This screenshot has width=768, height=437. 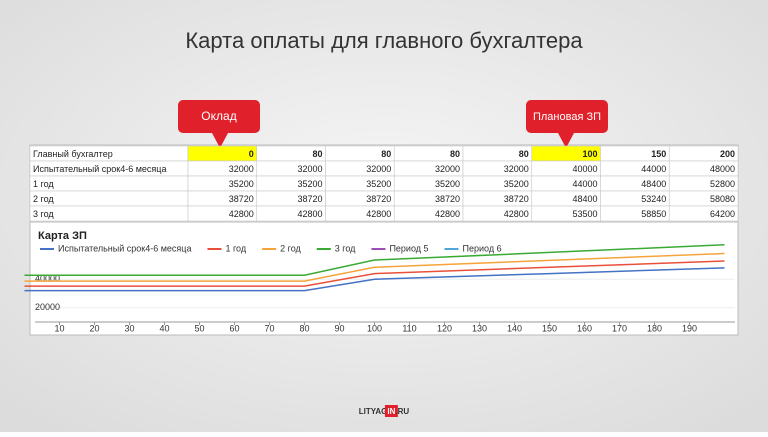 I want to click on callout-label: Плановая ЗП, so click(x=567, y=117).